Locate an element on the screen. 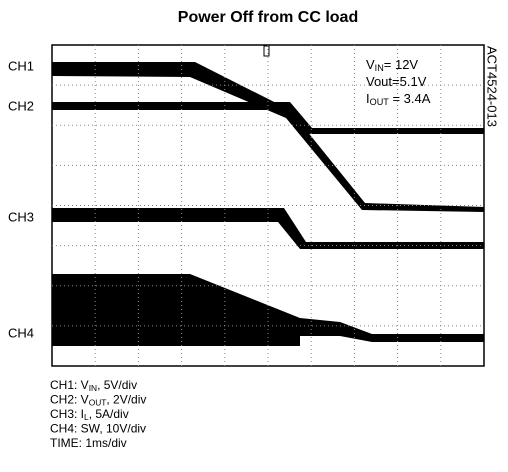 The image size is (508, 472). annotation-rest: = 12V is located at coordinates (401, 64).